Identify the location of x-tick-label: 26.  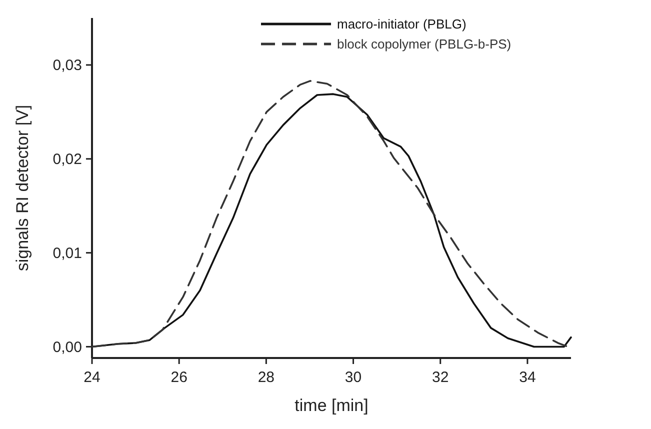
(179, 377).